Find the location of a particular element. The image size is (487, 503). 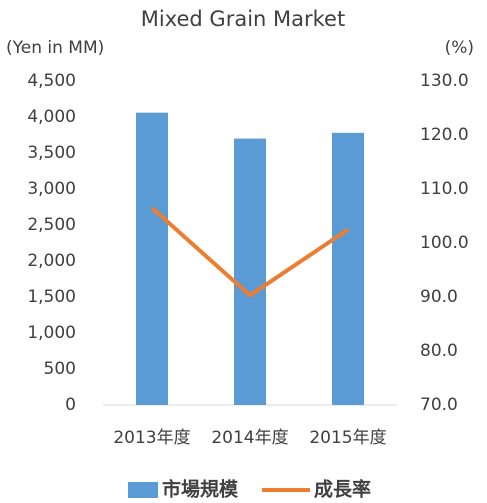

y2-tick-label: 90.0 is located at coordinates (439, 297).